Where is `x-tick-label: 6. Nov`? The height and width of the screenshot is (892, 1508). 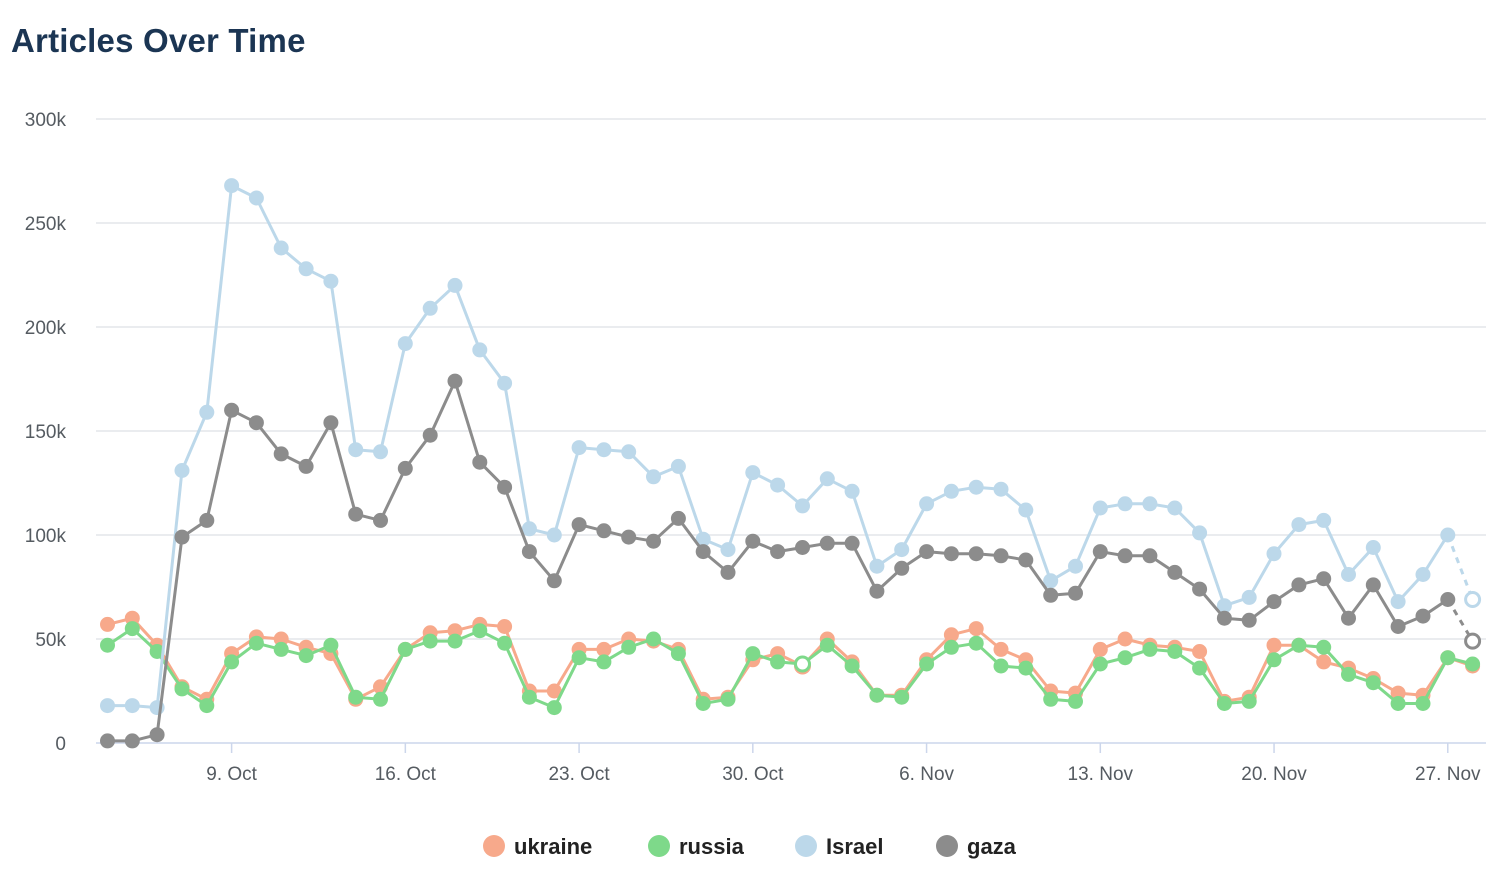
x-tick-label: 6. Nov is located at coordinates (926, 774).